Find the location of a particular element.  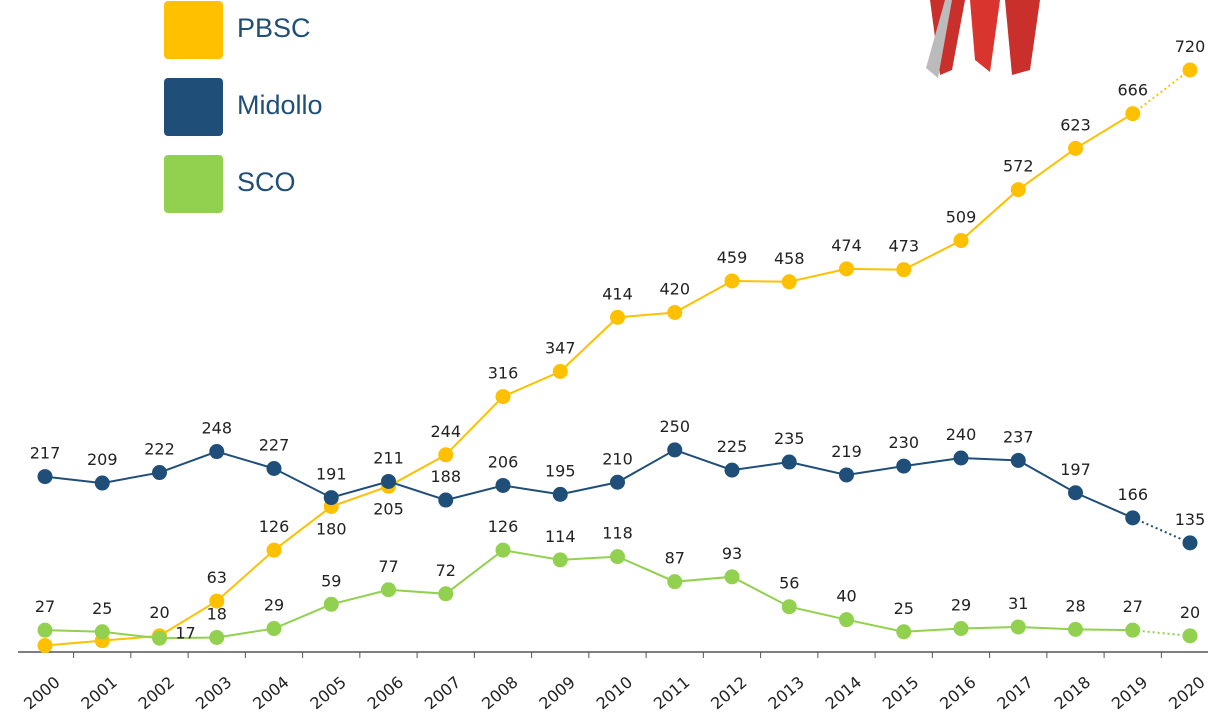

x-tick-label: 2004 is located at coordinates (270, 693).